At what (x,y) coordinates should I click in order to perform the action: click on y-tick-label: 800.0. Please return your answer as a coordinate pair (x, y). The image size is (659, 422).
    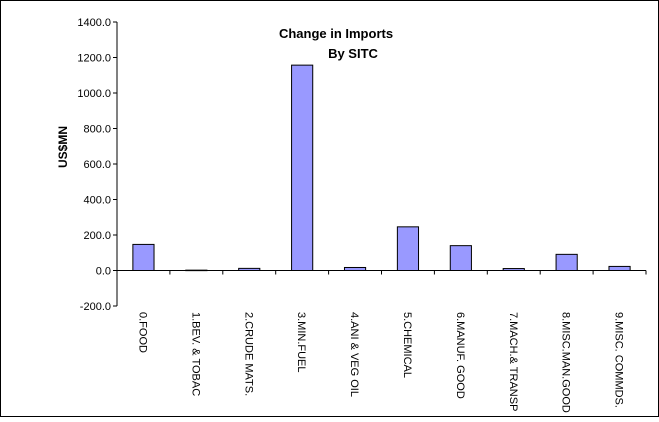
    Looking at the image, I should click on (97, 130).